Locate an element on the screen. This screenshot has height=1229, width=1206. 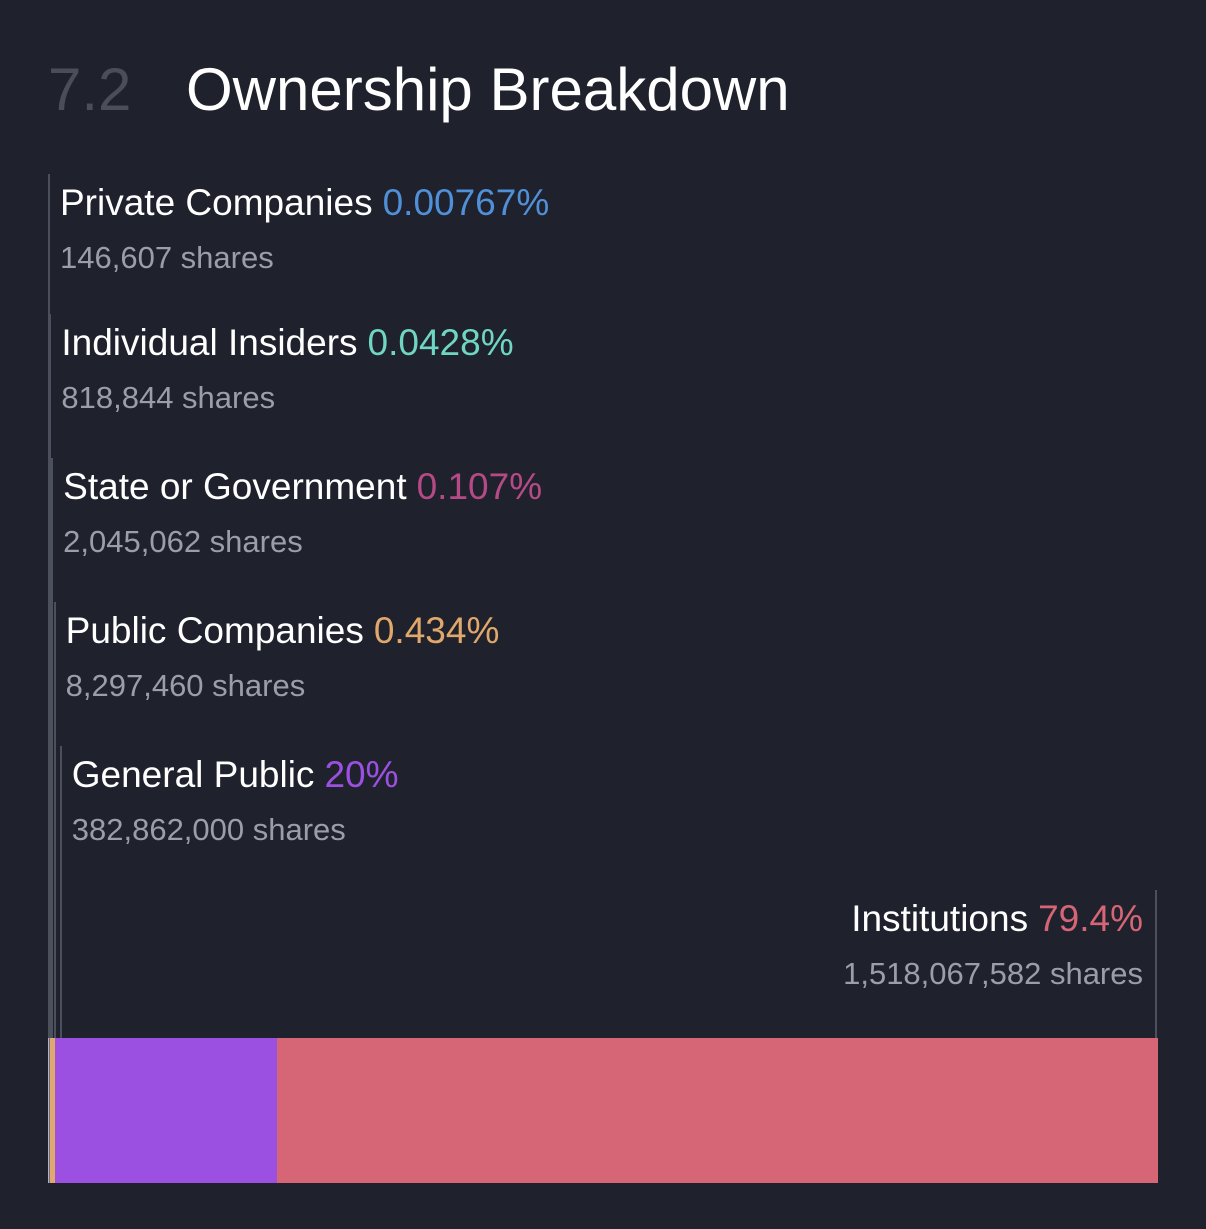
shares-count: 8,297,460 shares is located at coordinates (185, 685).